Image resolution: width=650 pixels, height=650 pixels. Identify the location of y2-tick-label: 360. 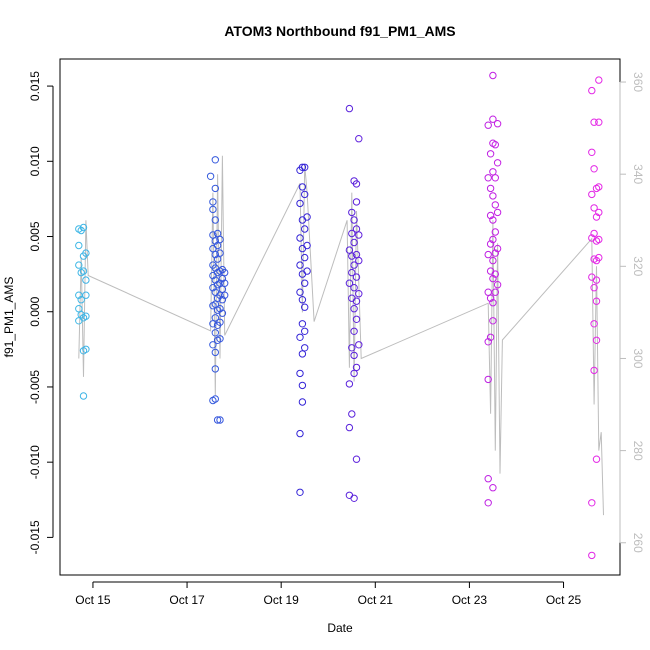
(638, 82).